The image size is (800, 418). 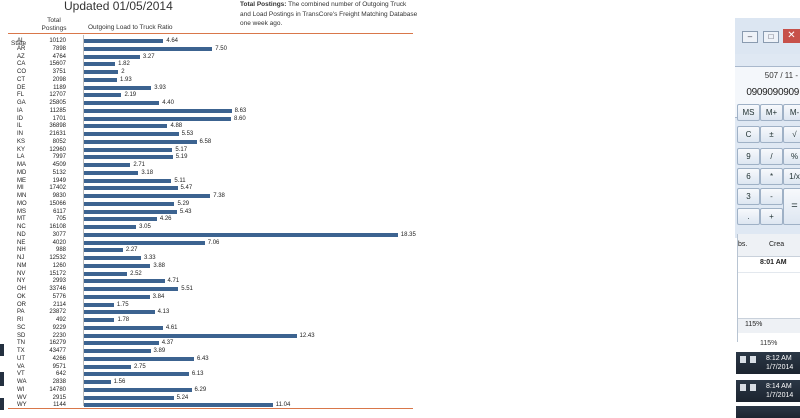 What do you see at coordinates (210, 405) in the screenshot?
I see `state-row-wy: WY 1144 11.04` at bounding box center [210, 405].